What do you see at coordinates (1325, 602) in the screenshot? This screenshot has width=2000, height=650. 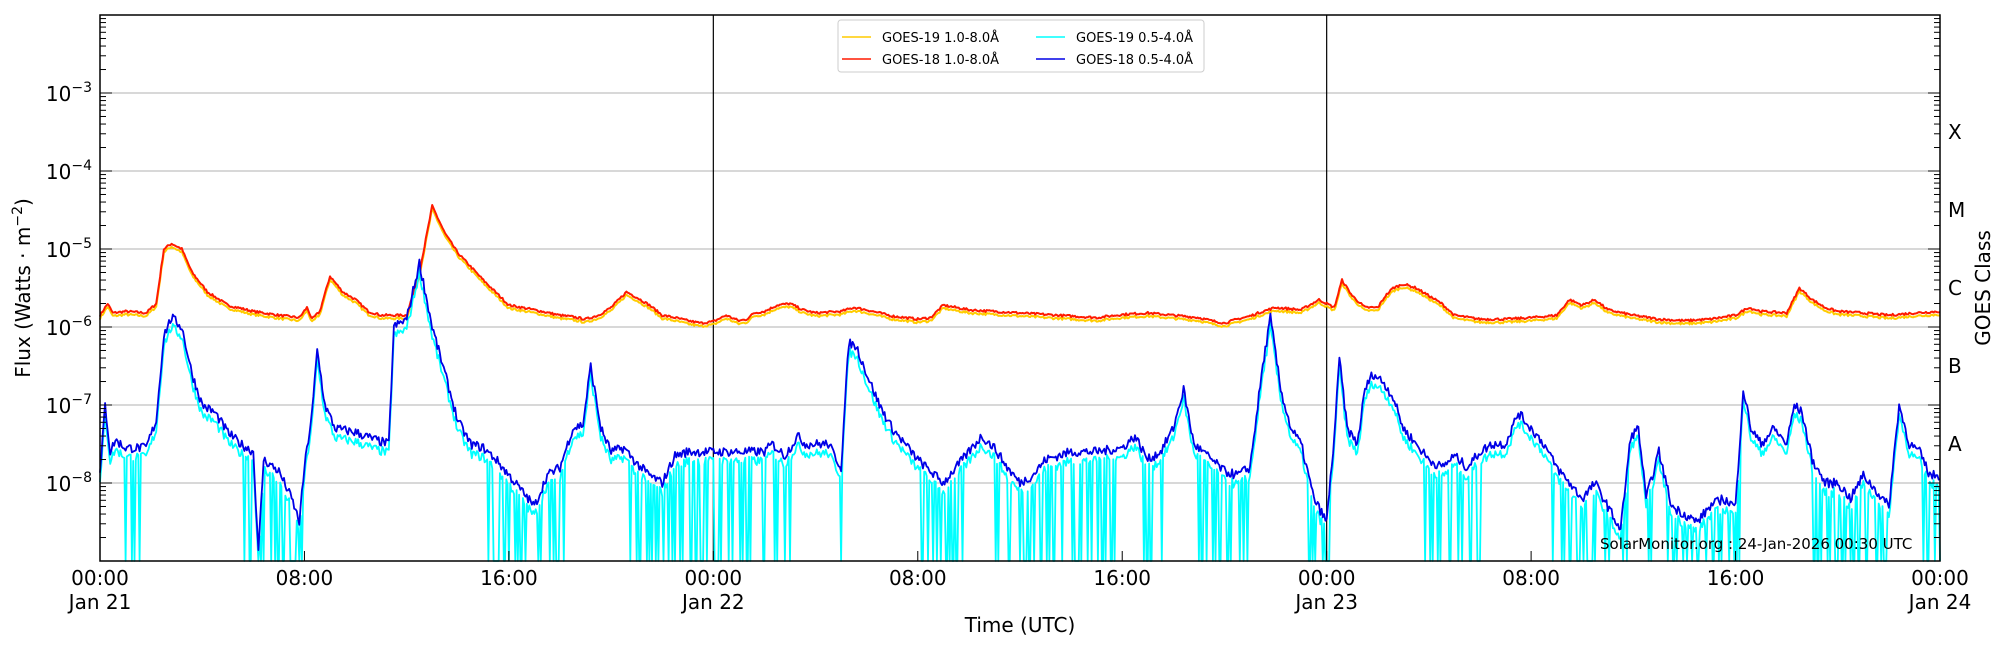 I see `svg-text: Jan 23` at bounding box center [1325, 602].